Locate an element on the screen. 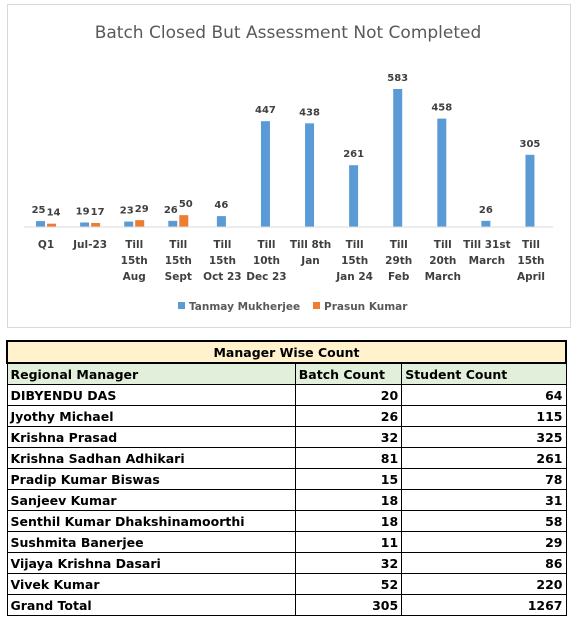  table-title: Manager Wise Count is located at coordinates (286, 352).